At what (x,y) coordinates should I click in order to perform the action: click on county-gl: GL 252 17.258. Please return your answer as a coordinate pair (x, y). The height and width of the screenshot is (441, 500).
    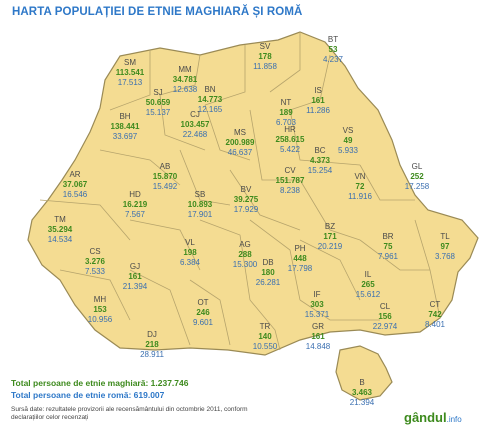
    Looking at the image, I should click on (417, 177).